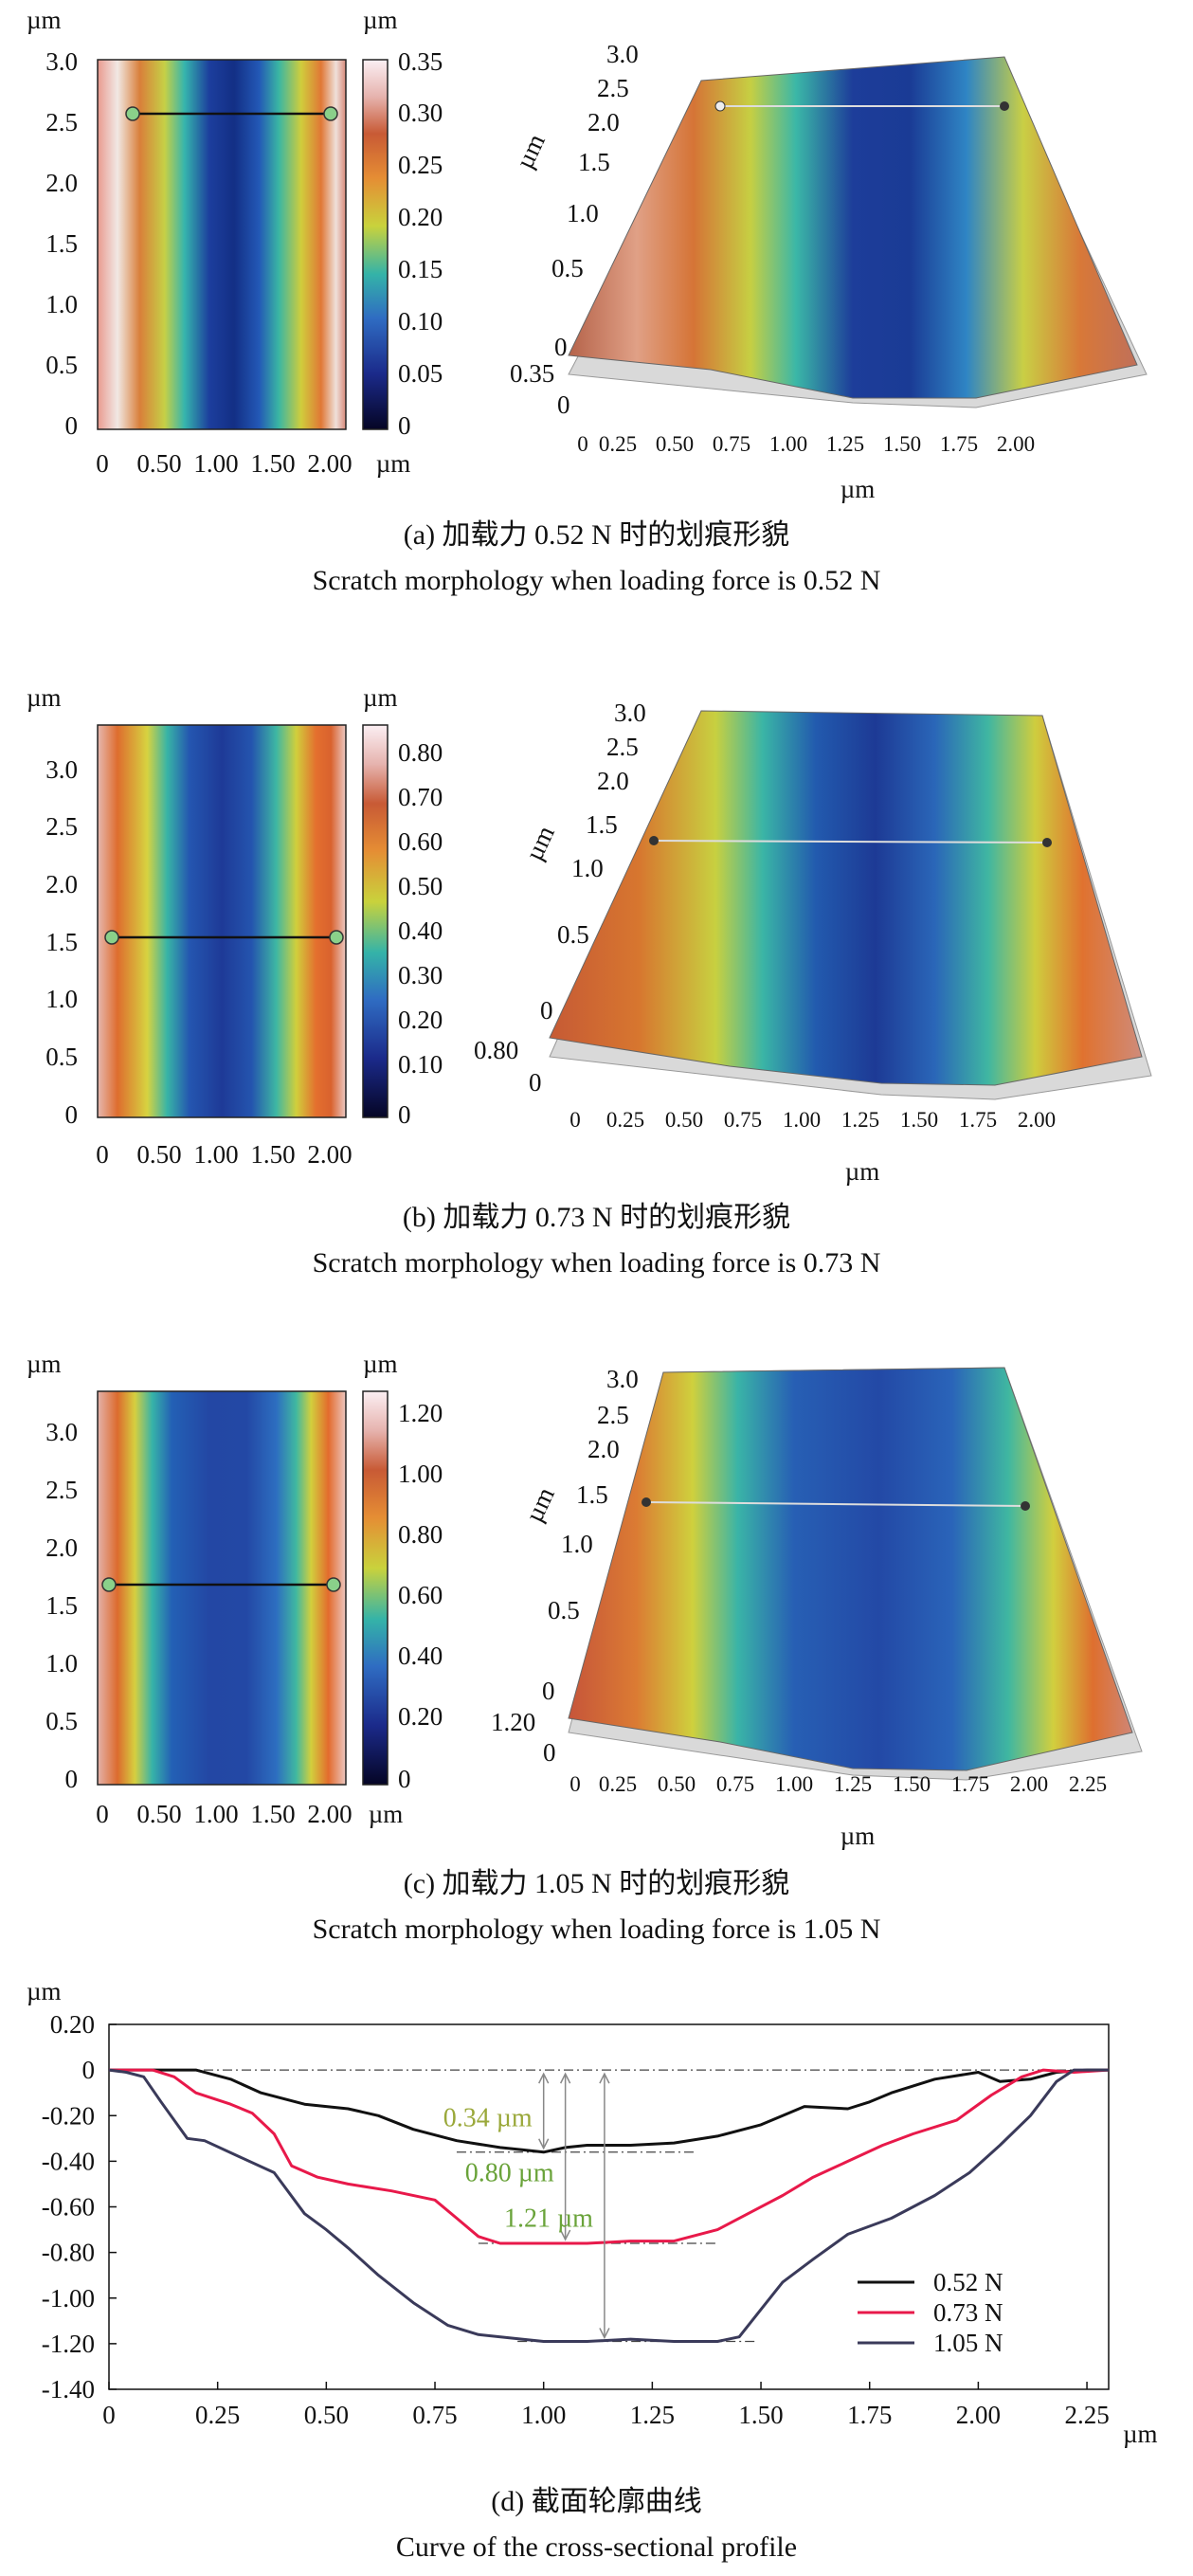 The image size is (1193, 2576). Describe the element at coordinates (1086, 2415) in the screenshot. I see `x-tick-label: 2.25` at that location.